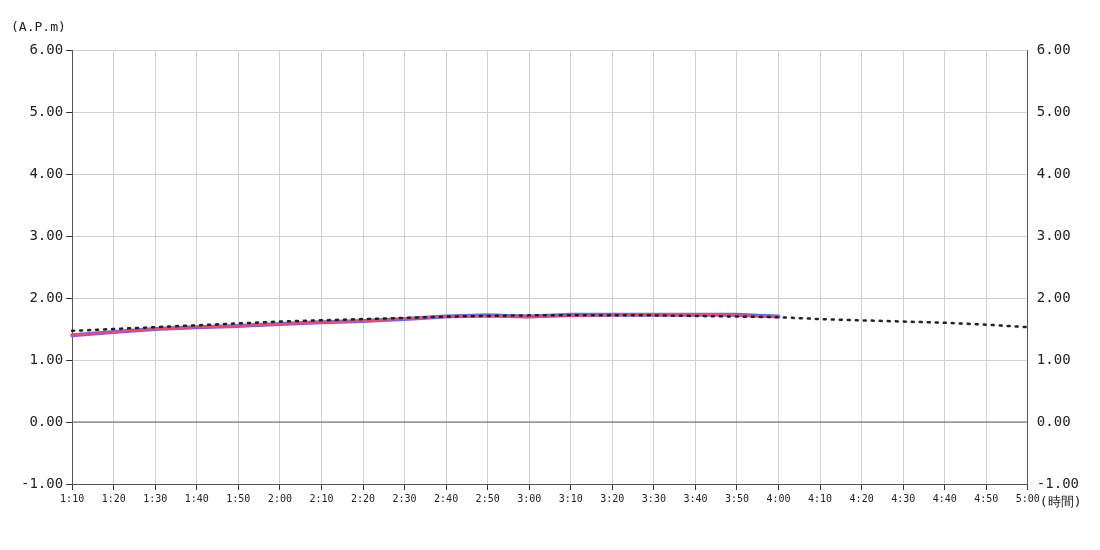  What do you see at coordinates (46, 358) in the screenshot?
I see `y-tick-label: 1.00` at bounding box center [46, 358].